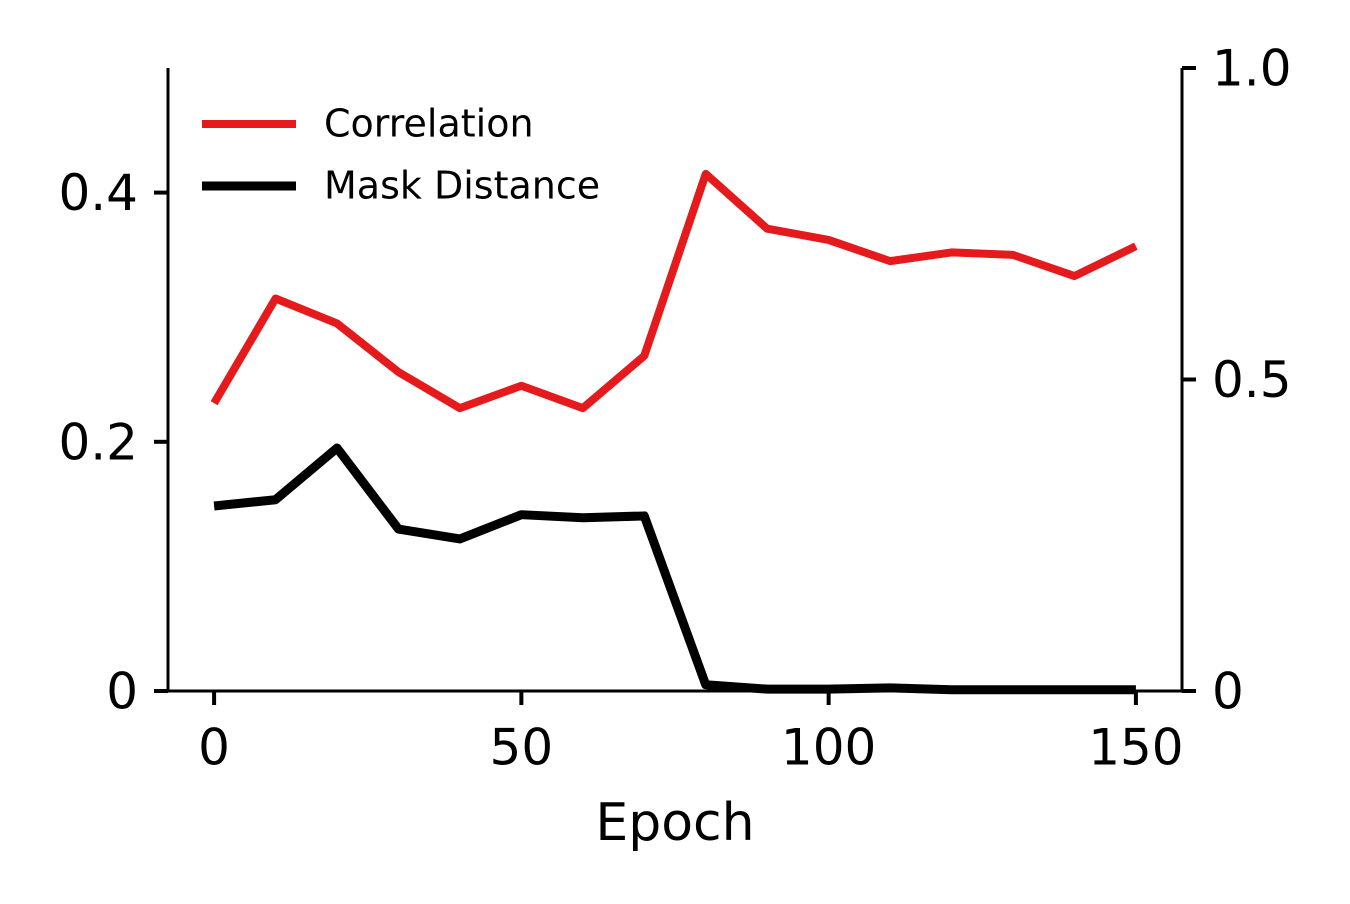 The height and width of the screenshot is (904, 1350). I want to click on x-axis-title: Epoch, so click(674, 823).